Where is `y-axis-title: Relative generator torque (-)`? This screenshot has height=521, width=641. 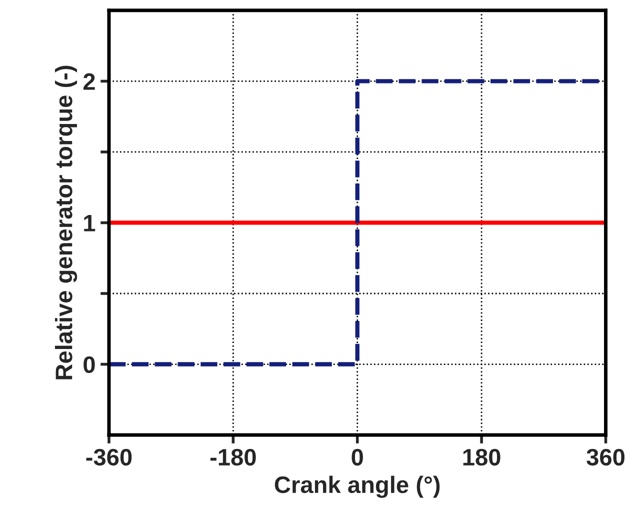 y-axis-title: Relative generator torque (-) is located at coordinates (66, 223).